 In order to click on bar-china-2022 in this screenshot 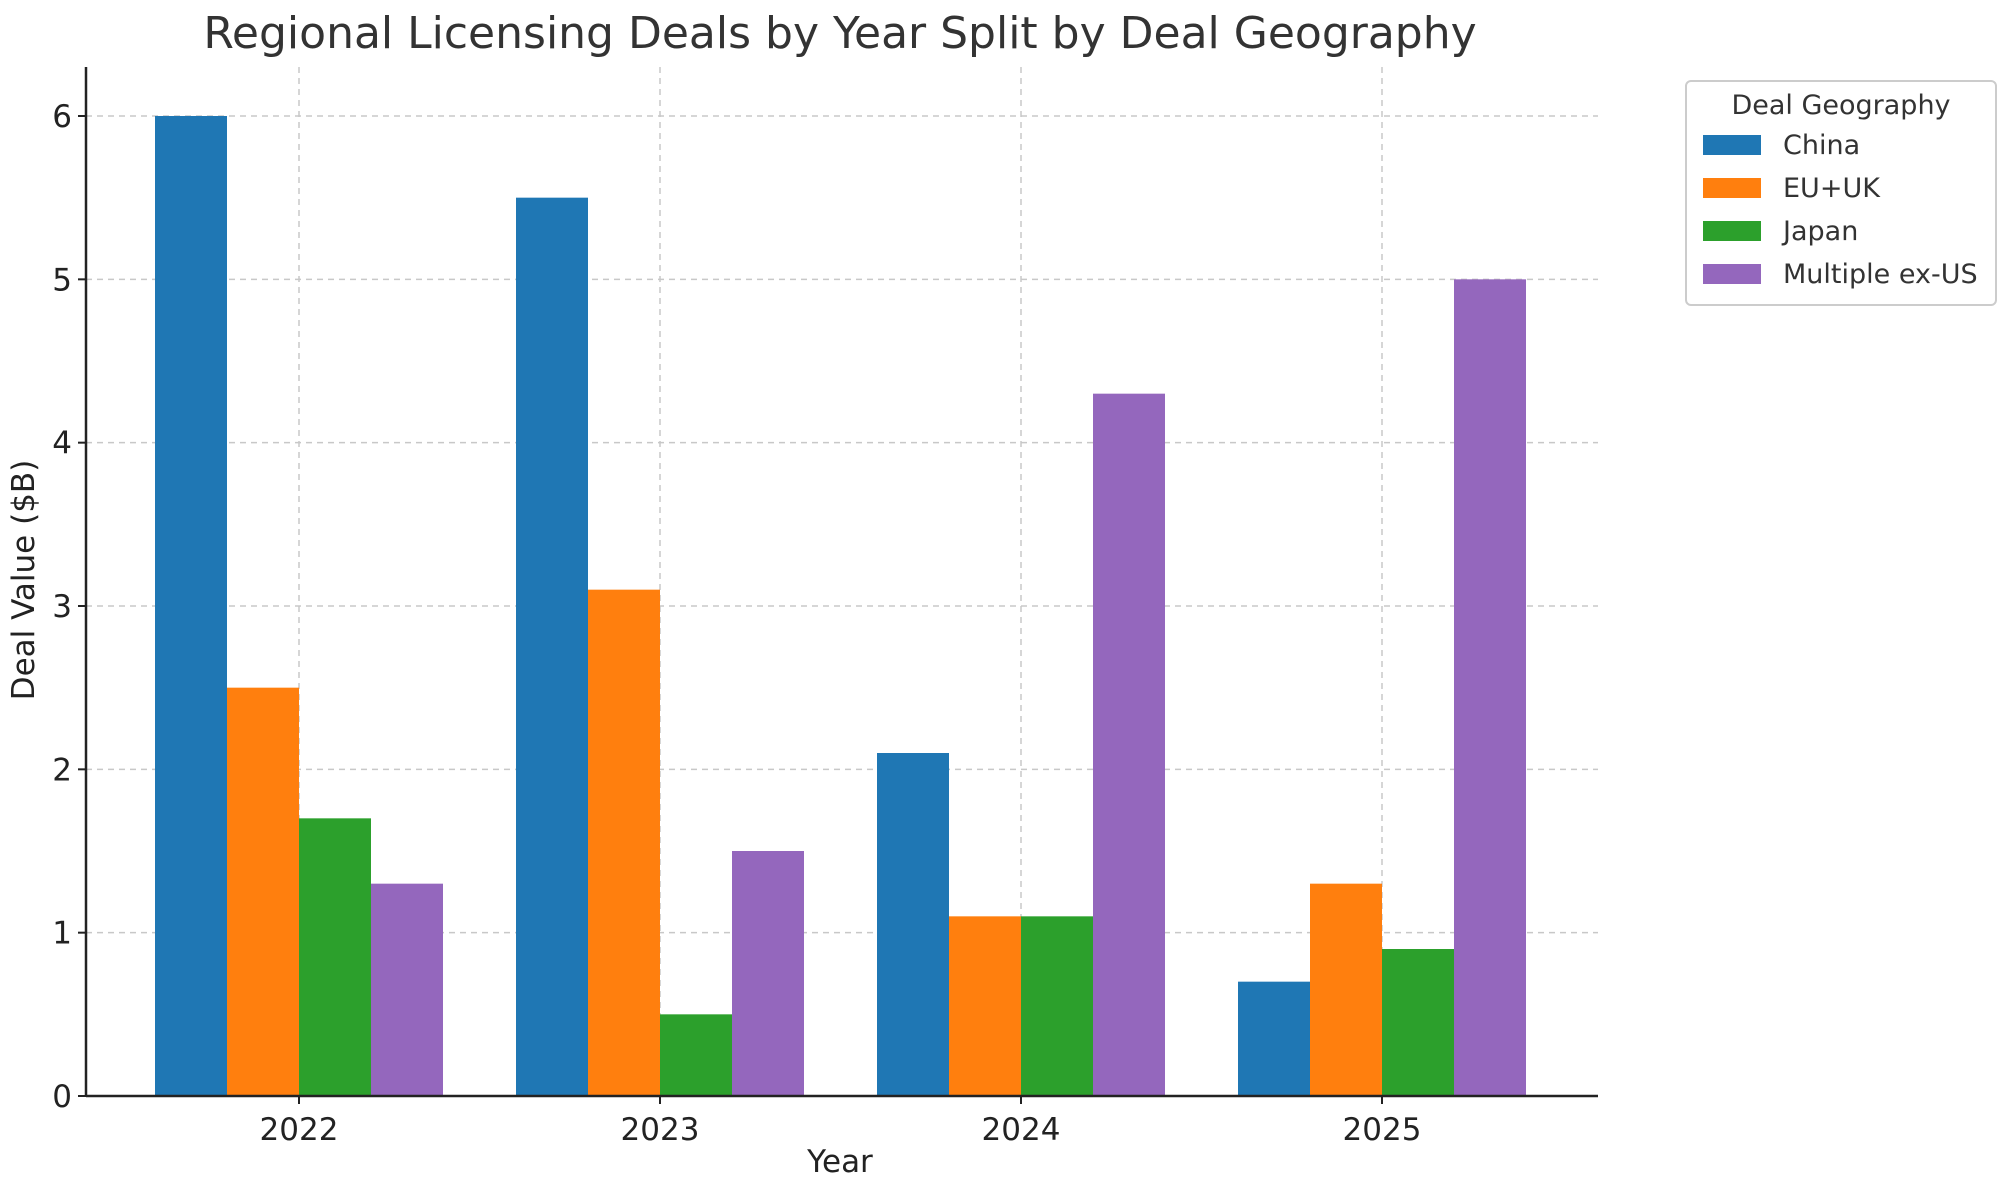, I will do `click(191, 606)`.